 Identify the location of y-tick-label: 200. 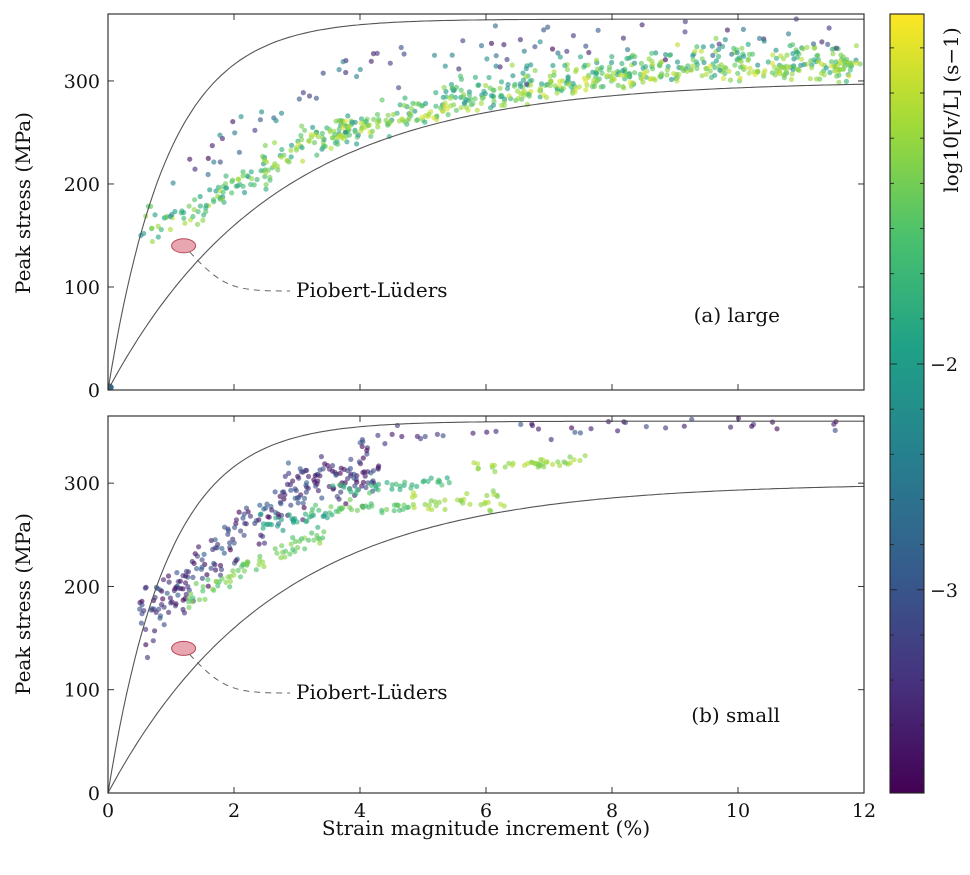
(82, 185).